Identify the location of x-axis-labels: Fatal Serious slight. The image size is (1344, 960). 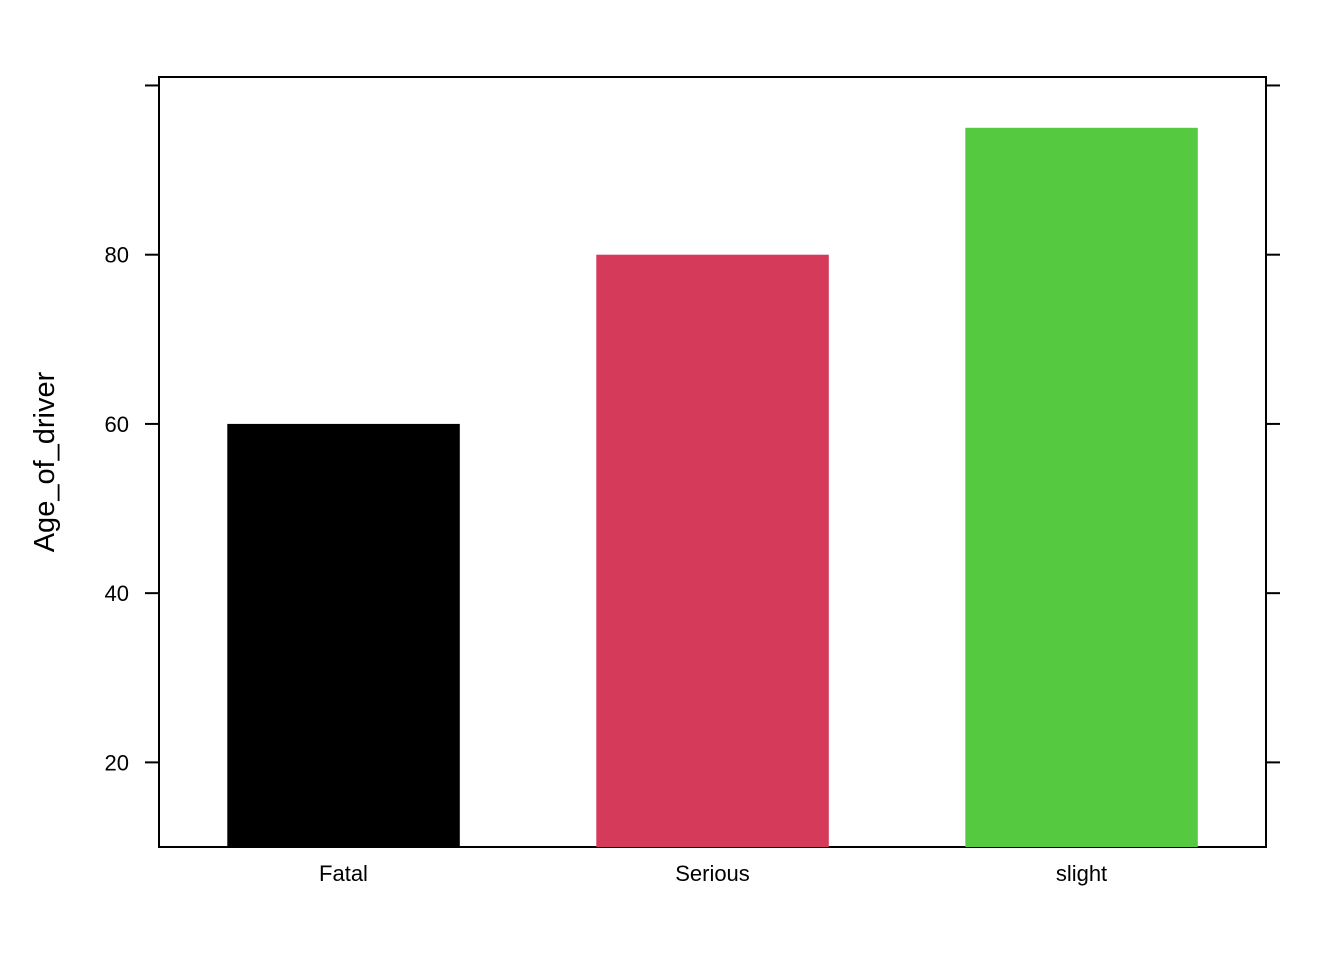
(713, 873).